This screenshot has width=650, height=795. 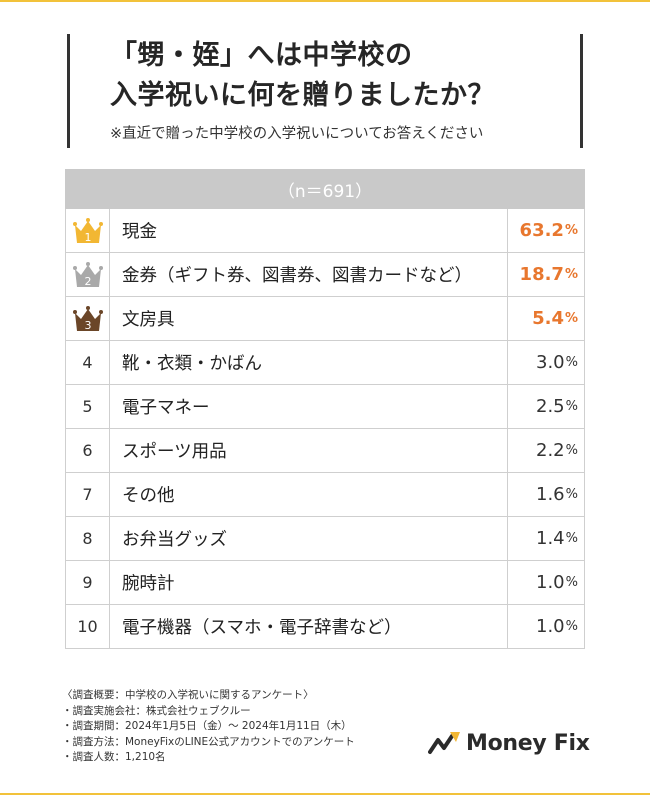 I want to click on chart-arrow-icon, so click(x=444, y=743).